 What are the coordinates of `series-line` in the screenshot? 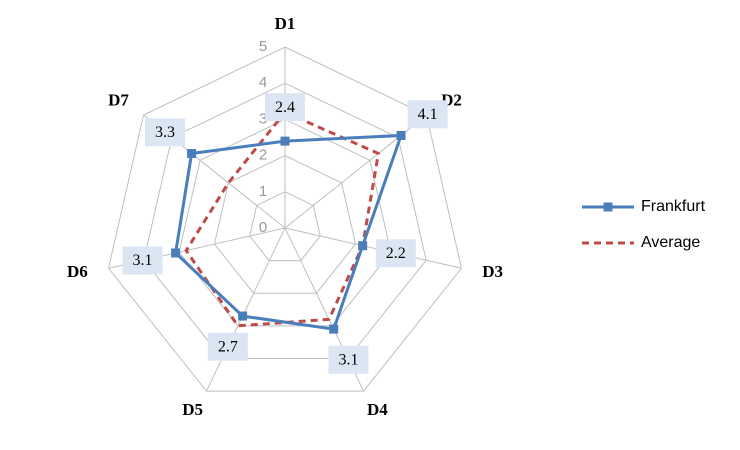 It's located at (288, 232).